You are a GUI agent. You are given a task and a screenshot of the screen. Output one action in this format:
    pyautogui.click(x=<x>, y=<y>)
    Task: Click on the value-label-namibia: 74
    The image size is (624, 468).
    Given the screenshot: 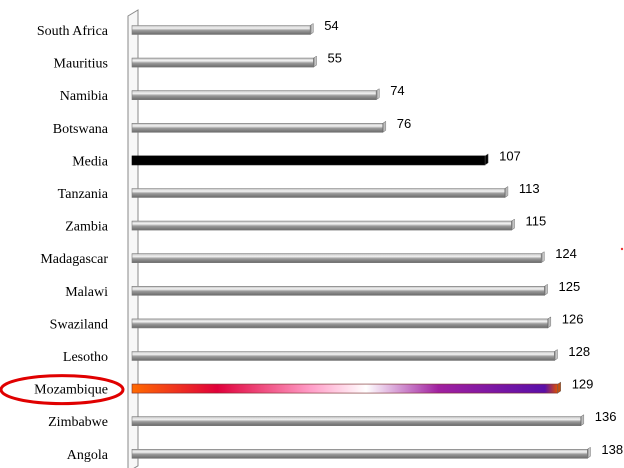 What is the action you would take?
    pyautogui.click(x=397, y=90)
    